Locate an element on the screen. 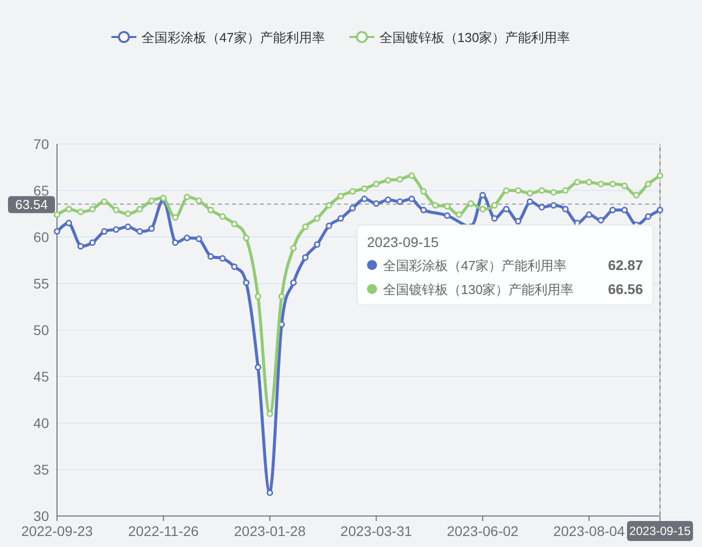  legend-label: 全国彩涂板（47家）产能利用率 is located at coordinates (474, 265).